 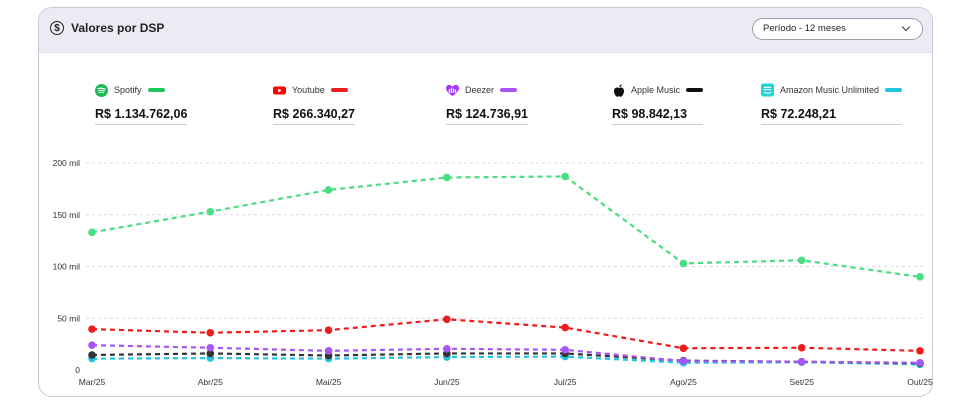 What do you see at coordinates (656, 90) in the screenshot?
I see `legend-label: Apple Music` at bounding box center [656, 90].